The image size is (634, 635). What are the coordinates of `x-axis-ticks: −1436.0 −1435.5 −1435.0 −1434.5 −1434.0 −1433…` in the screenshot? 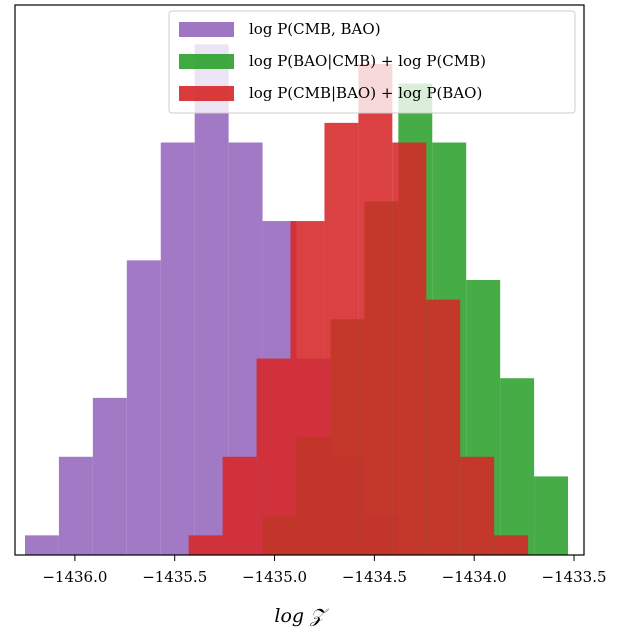 It's located at (324, 570).